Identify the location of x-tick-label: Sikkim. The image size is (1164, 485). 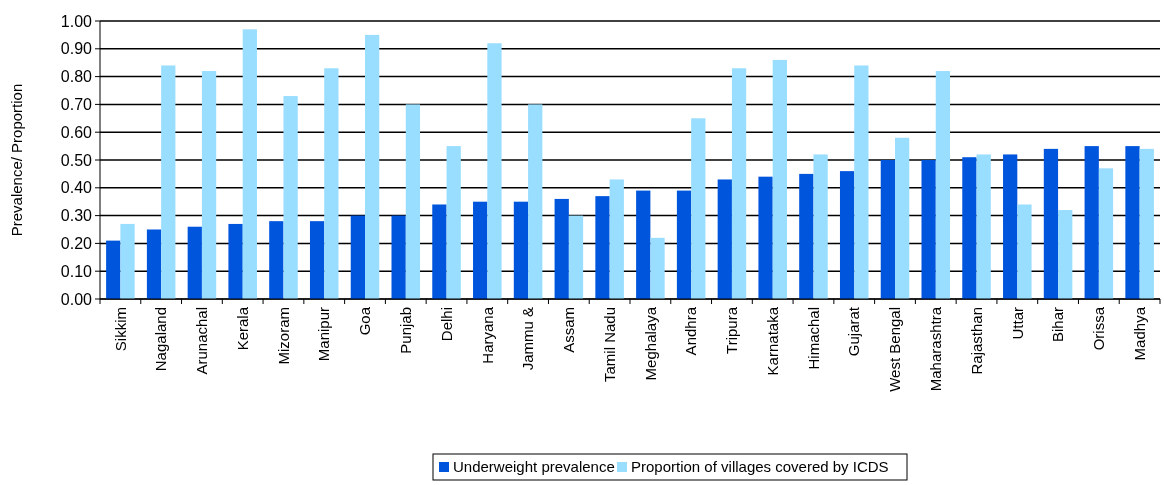
(120, 329).